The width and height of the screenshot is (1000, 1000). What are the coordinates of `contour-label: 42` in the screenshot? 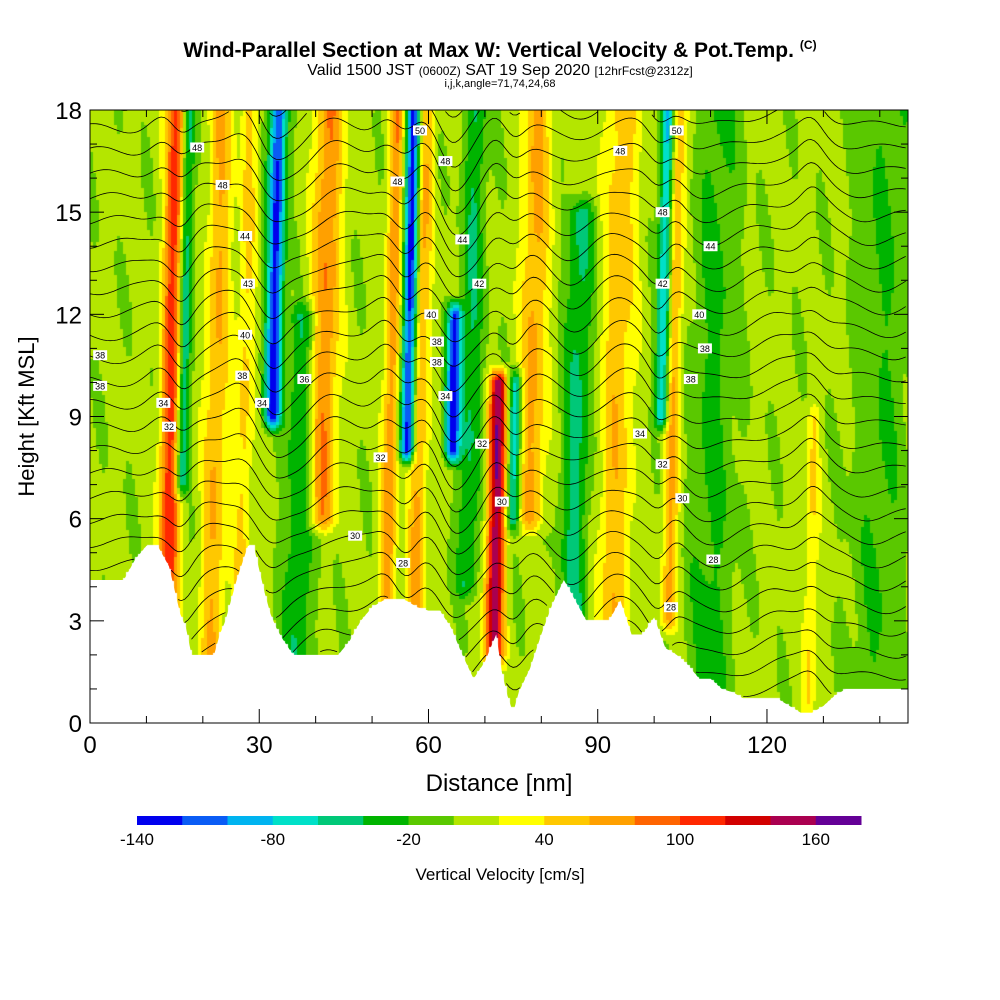 It's located at (663, 284).